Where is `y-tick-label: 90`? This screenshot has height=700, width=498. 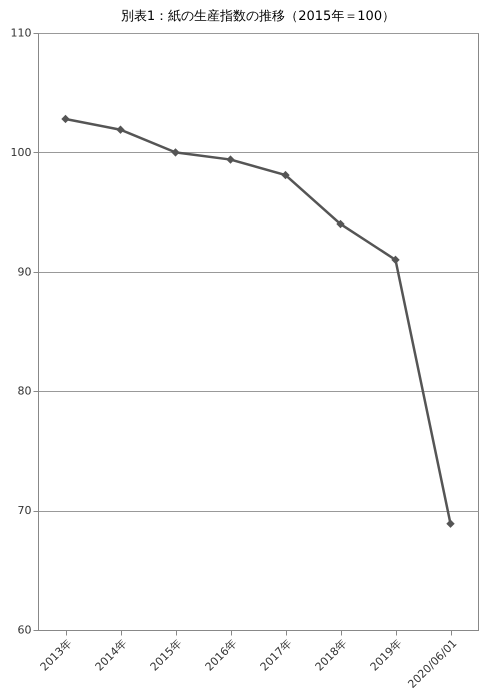
y-tick-label: 90 is located at coordinates (25, 271).